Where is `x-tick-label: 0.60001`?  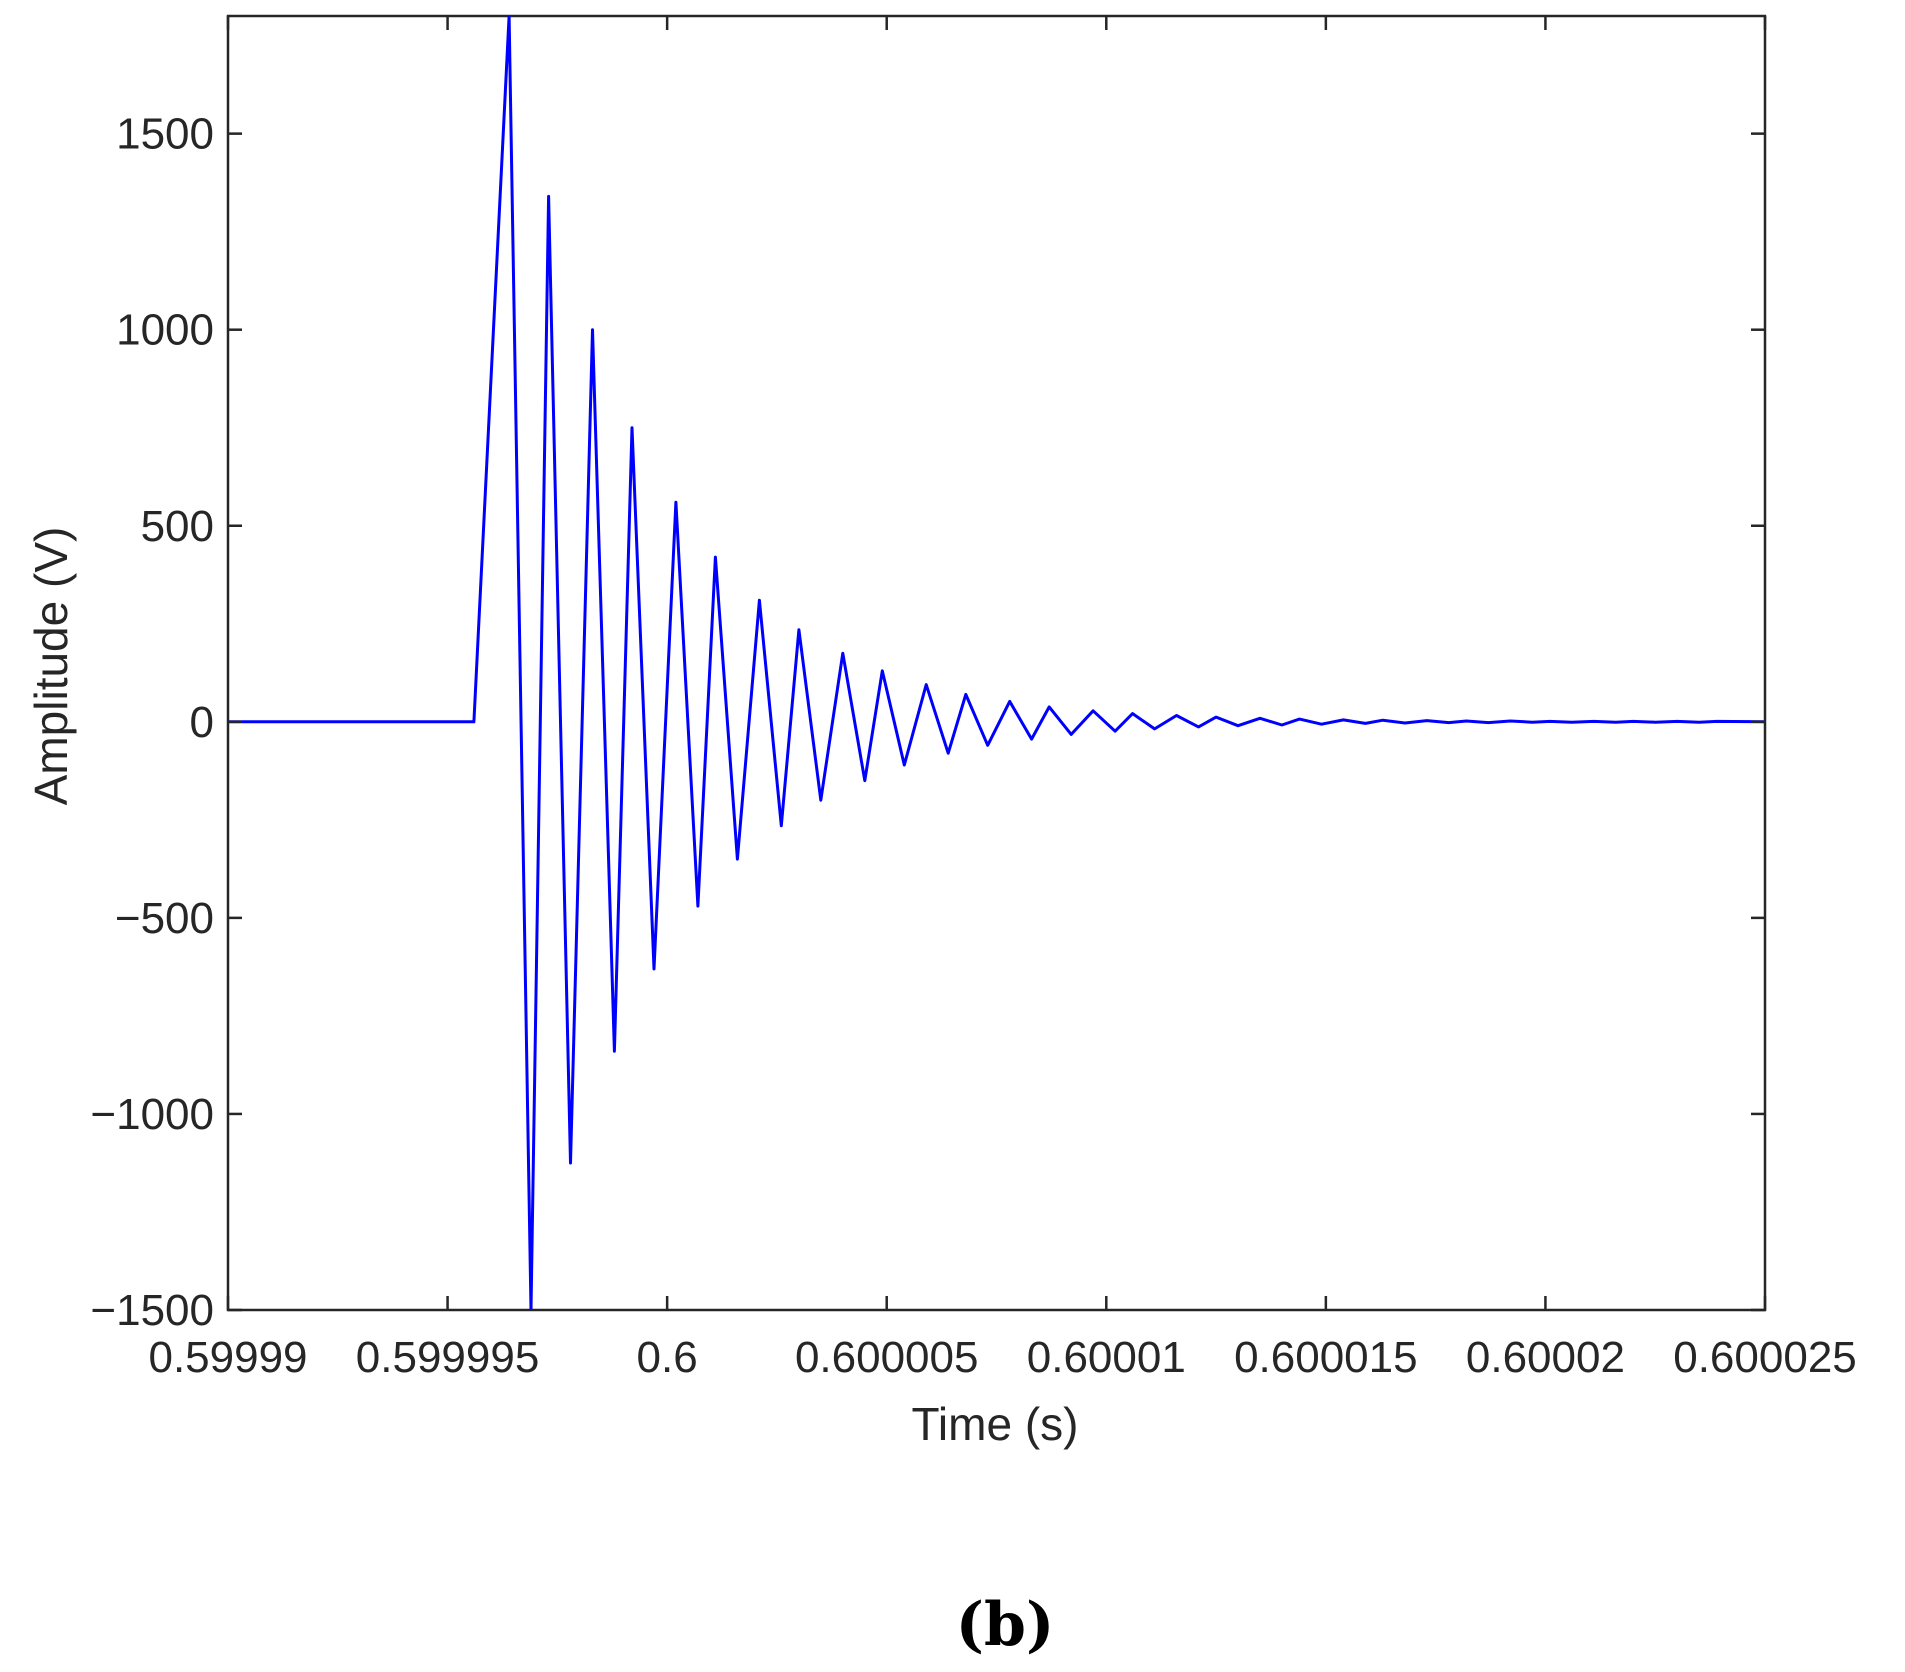
x-tick-label: 0.60001 is located at coordinates (1106, 1357).